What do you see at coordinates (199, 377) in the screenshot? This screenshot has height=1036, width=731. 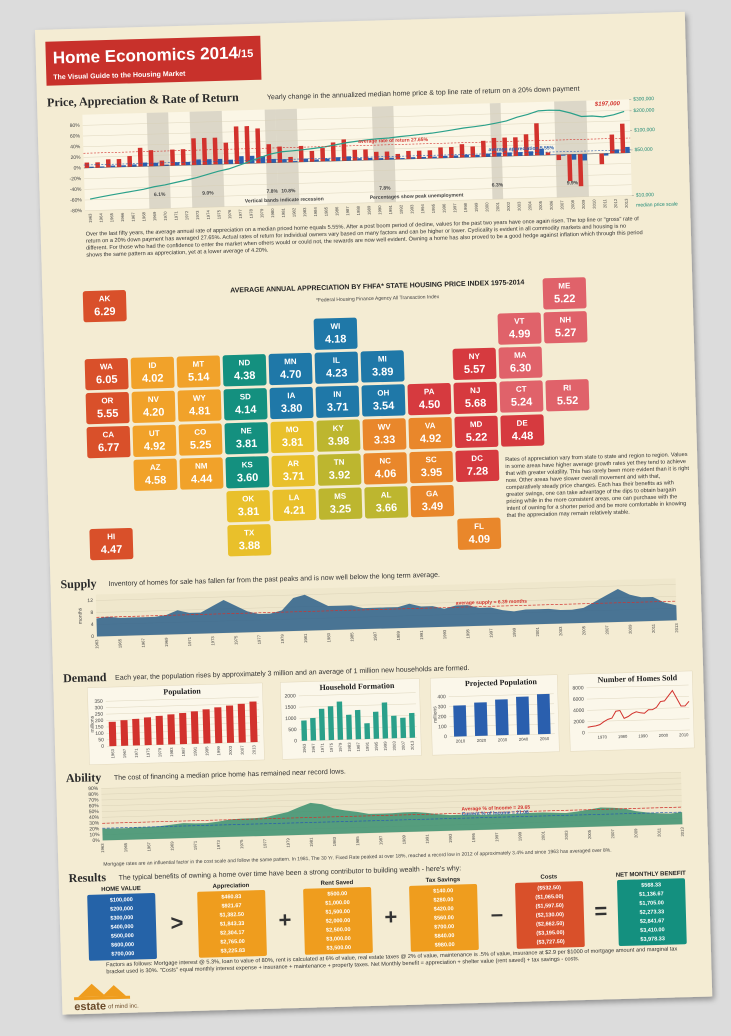 I see `state-value: 5.14` at bounding box center [199, 377].